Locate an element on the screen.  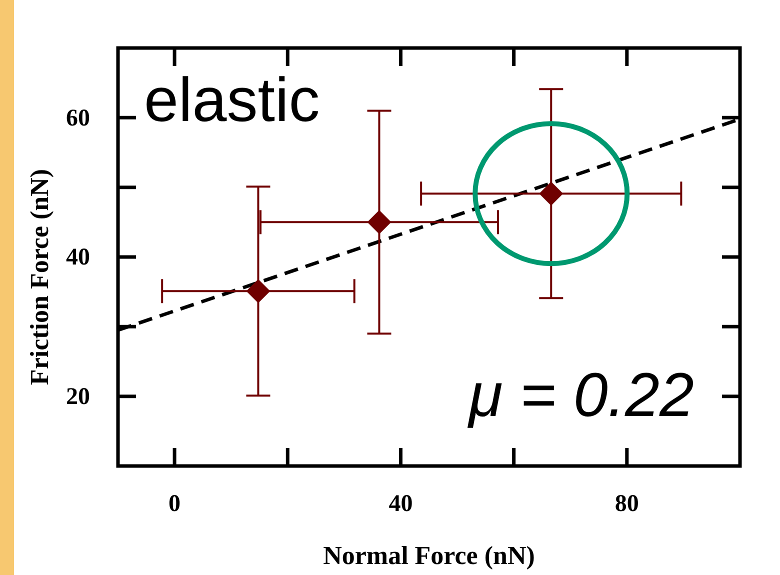
annotation: elastic is located at coordinates (232, 100).